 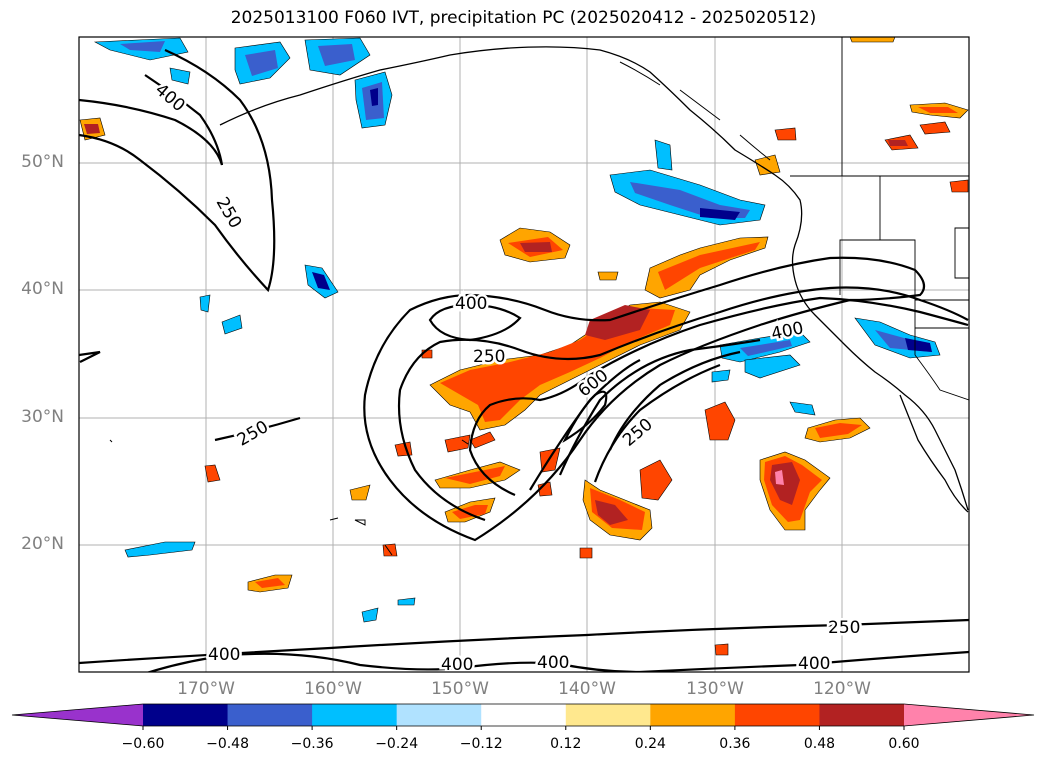 I want to click on colorbar-tick-label: −0.36, so click(x=312, y=744).